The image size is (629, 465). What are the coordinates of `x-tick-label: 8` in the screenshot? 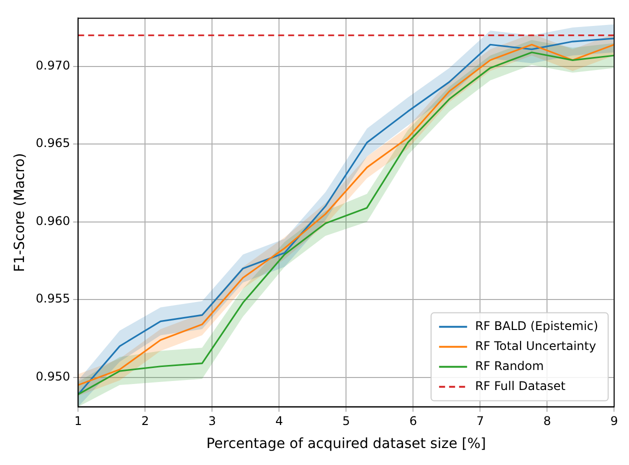 It's located at (547, 421).